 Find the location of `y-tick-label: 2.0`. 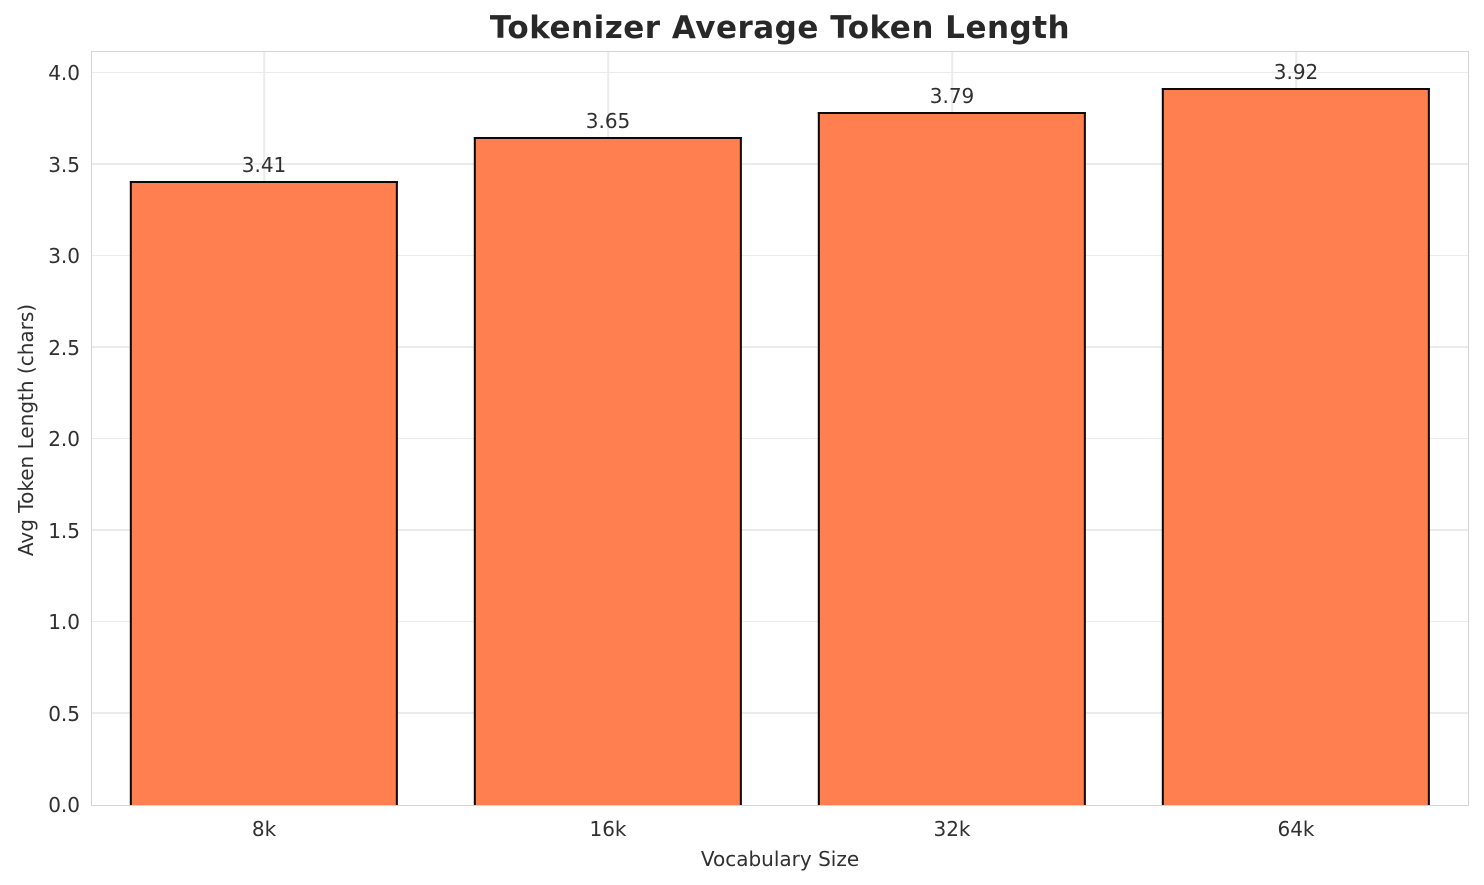

y-tick-label: 2.0 is located at coordinates (64, 439).